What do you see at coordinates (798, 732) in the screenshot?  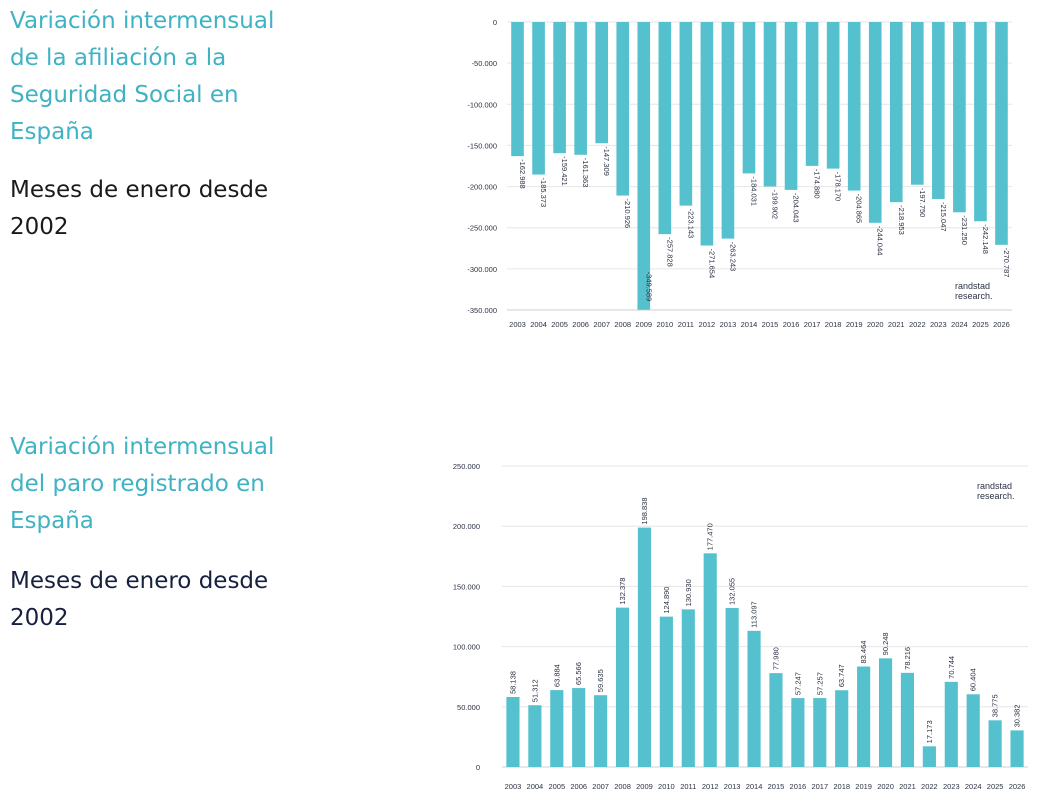 I see `bar-2016` at bounding box center [798, 732].